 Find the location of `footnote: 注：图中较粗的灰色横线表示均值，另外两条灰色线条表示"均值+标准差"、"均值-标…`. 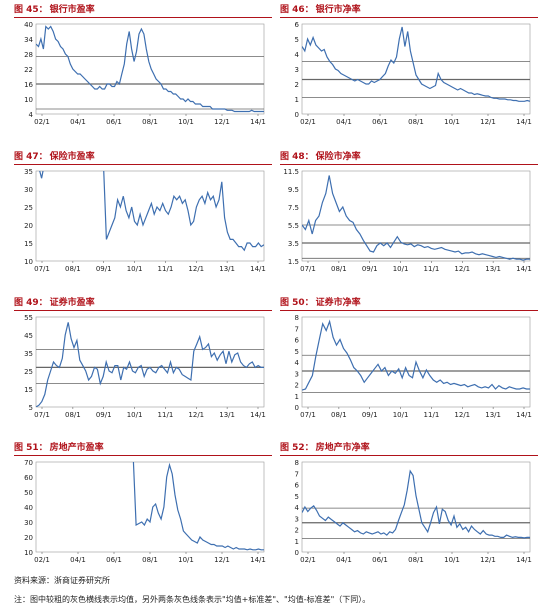

footnote: 注：图中较粗的灰色横线表示均值，另外两条灰色线条表示"均值+标准差"、"均值-标… is located at coordinates (192, 599).